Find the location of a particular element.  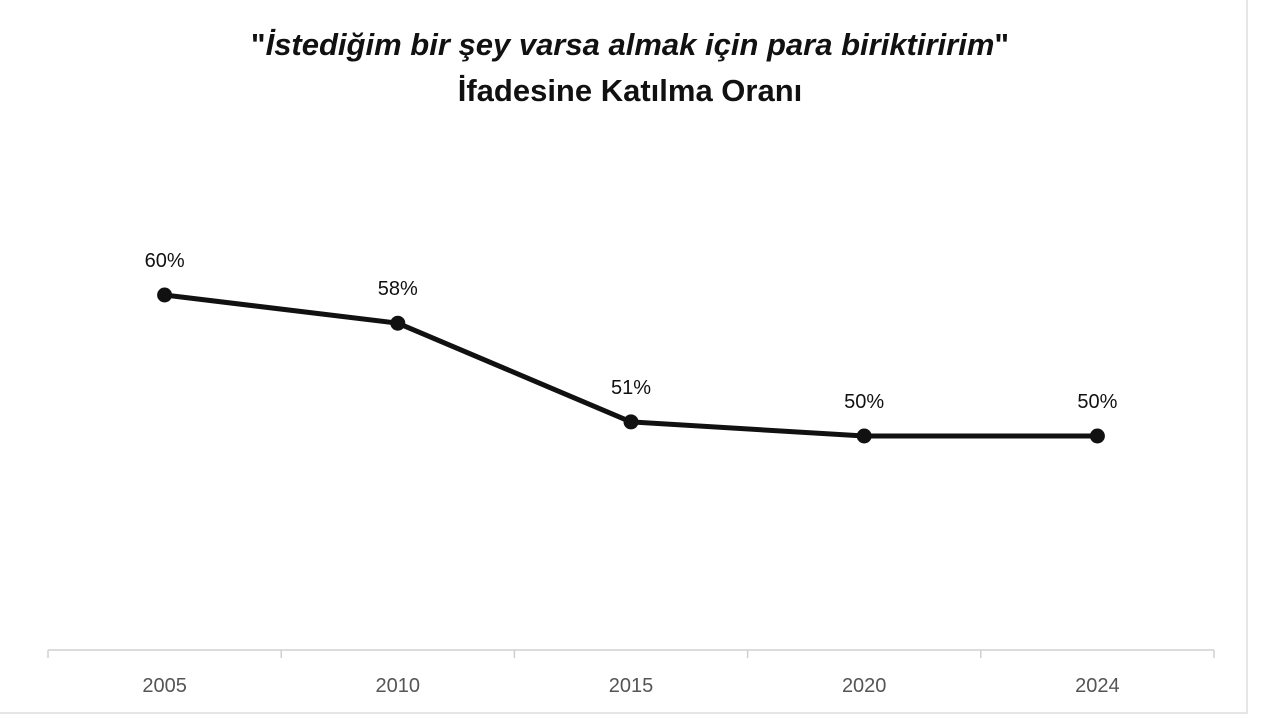

title-quote-open: " is located at coordinates (258, 44).